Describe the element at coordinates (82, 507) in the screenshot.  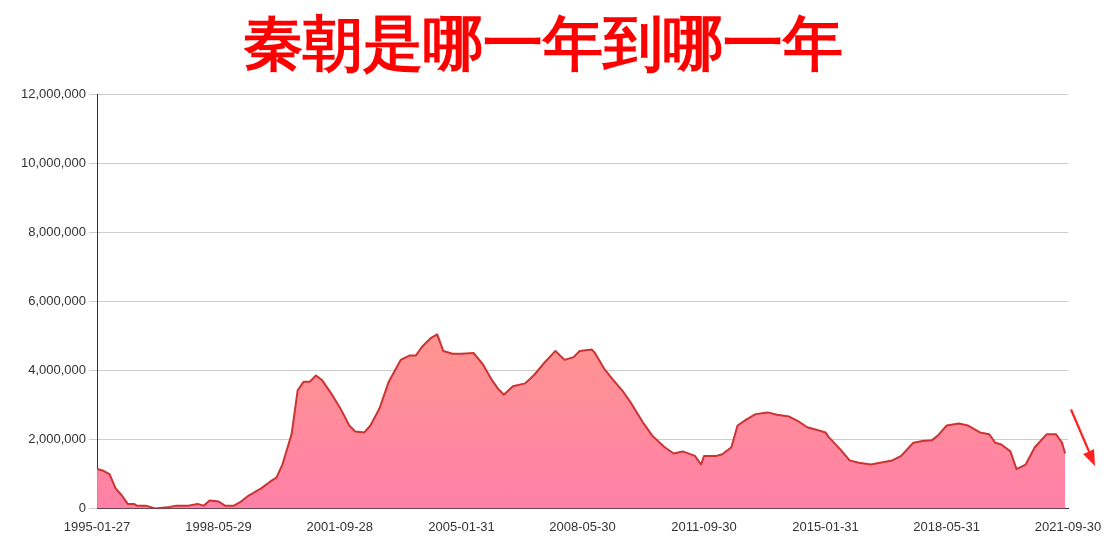
I see `y-tick-label: 0` at that location.